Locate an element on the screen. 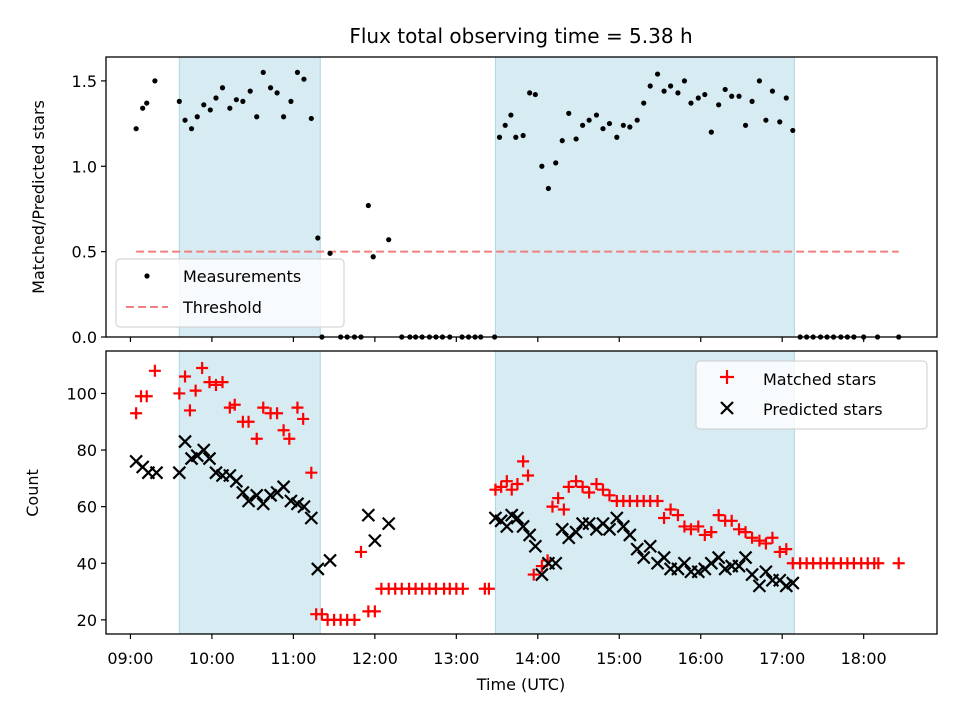 The height and width of the screenshot is (720, 960). x-tick-label: 18:00 is located at coordinates (864, 658).